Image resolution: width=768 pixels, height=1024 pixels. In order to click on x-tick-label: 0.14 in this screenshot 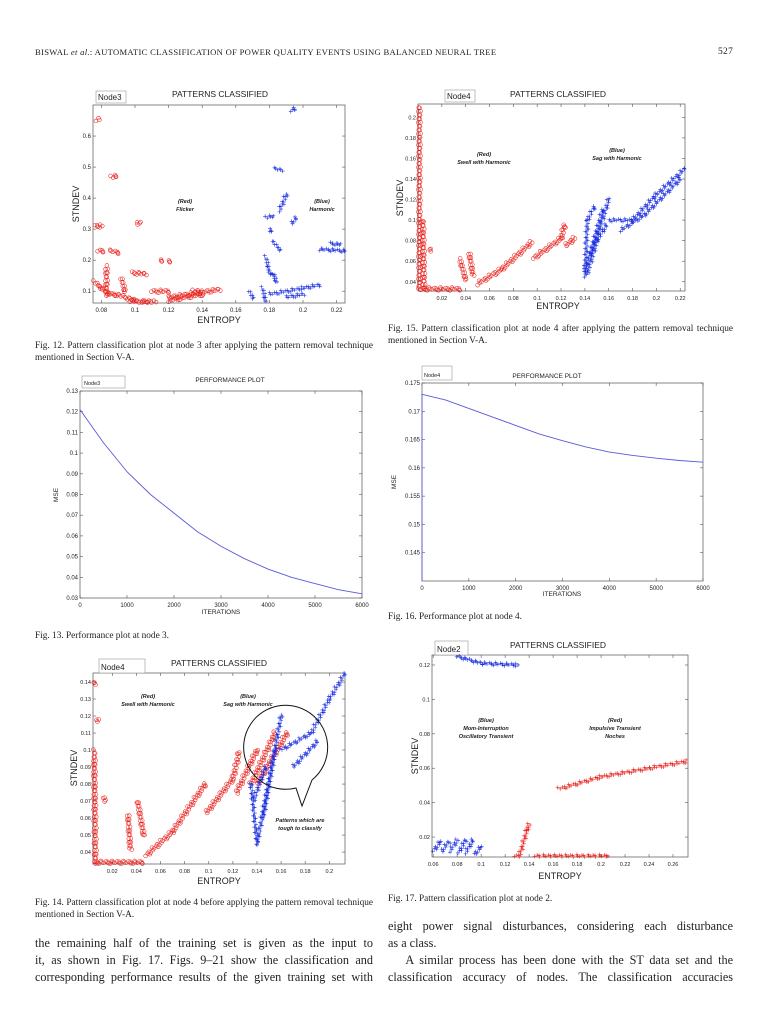, I will do `click(257, 872)`.